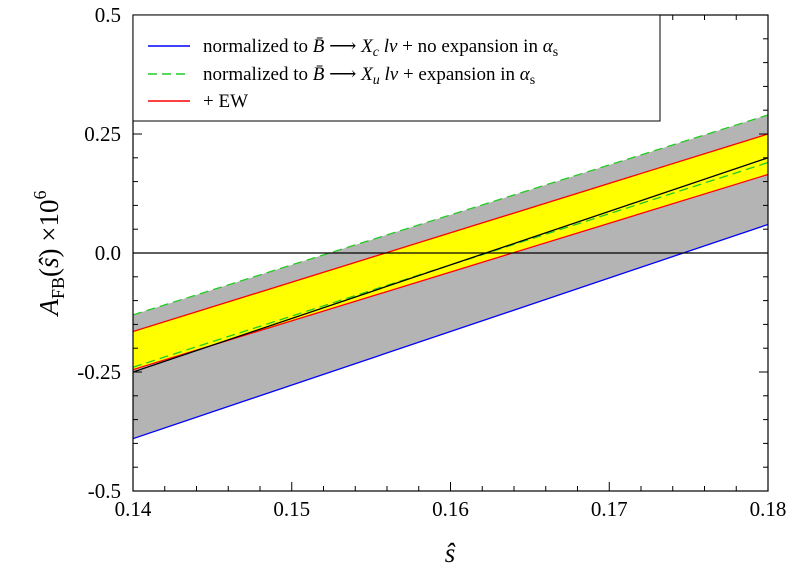 The image size is (793, 571). I want to click on x-tick-label: 0.15, so click(291, 509).